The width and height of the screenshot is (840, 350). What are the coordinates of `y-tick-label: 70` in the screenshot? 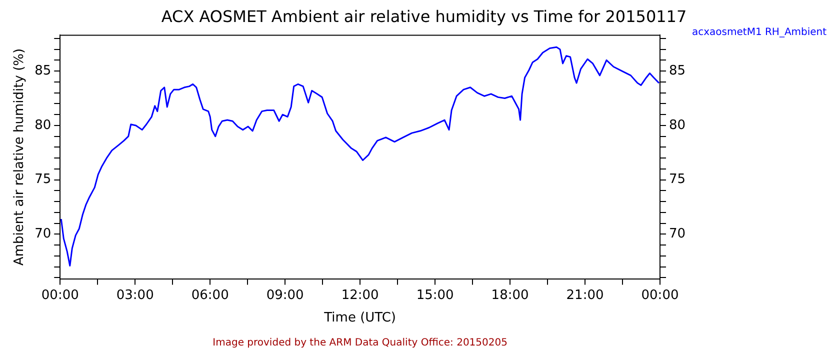 It's located at (43, 234).